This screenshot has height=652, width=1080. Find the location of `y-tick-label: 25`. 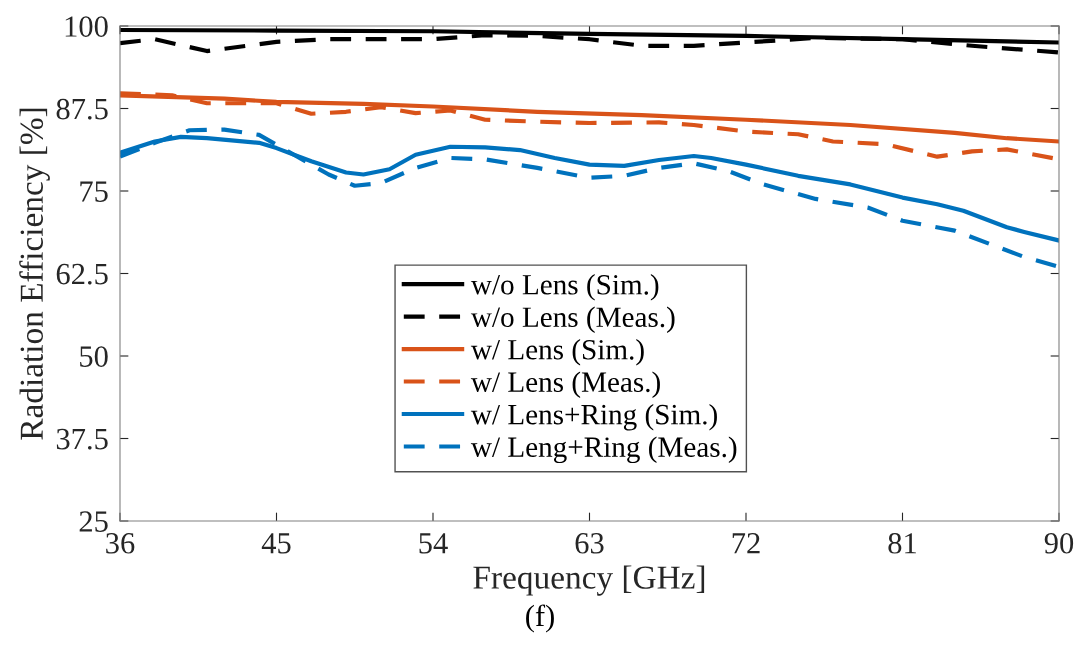

y-tick-label: 25 is located at coordinates (93, 521).